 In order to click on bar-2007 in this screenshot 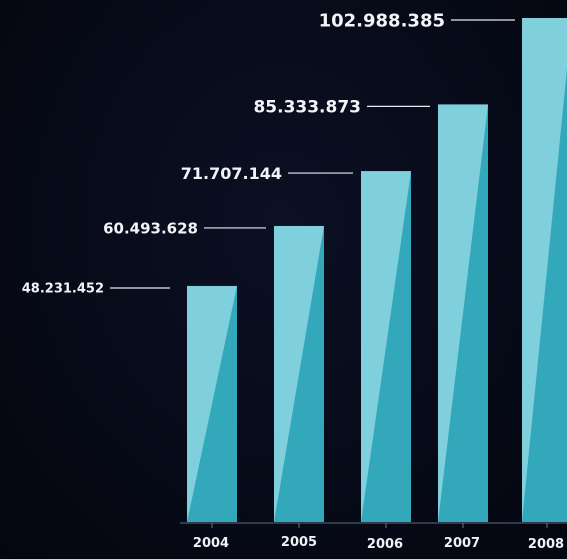, I will do `click(463, 313)`.